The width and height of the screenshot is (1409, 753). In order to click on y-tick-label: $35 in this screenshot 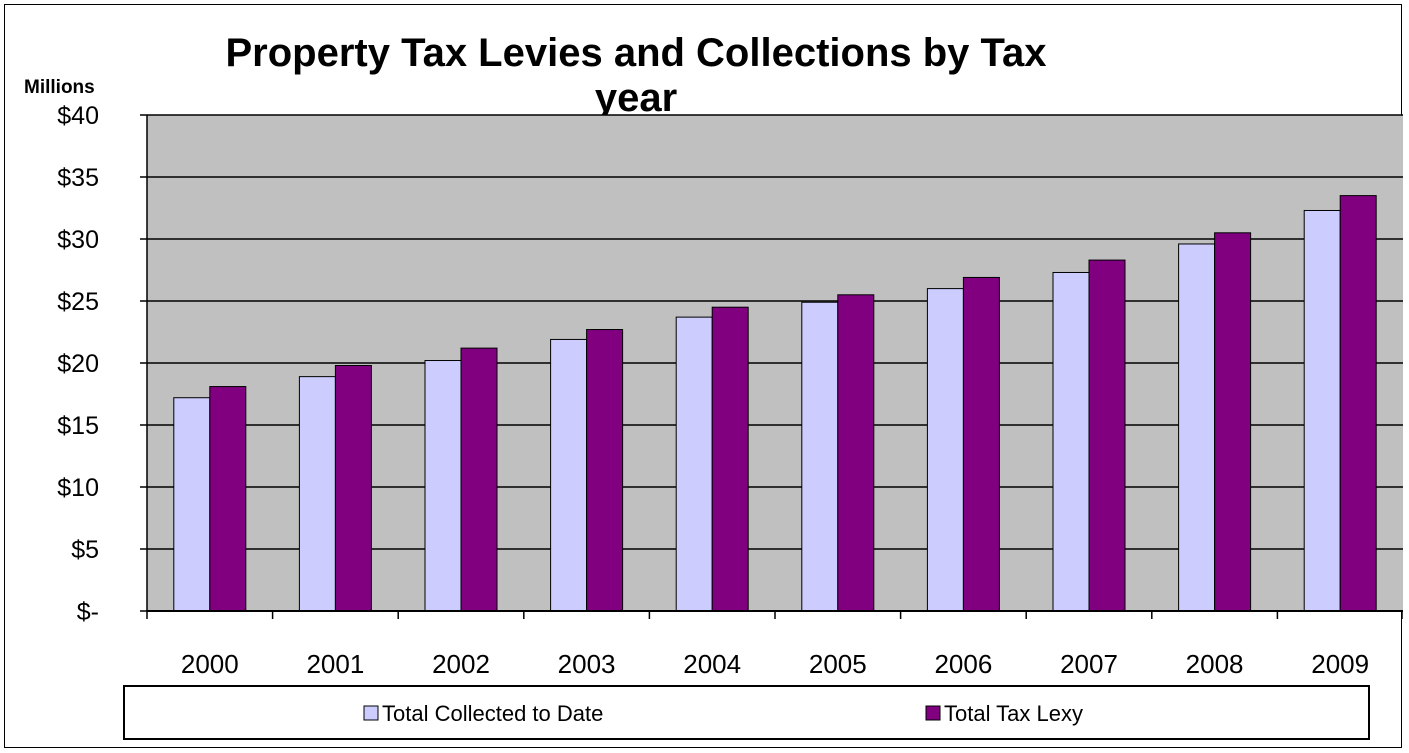, I will do `click(78, 178)`.